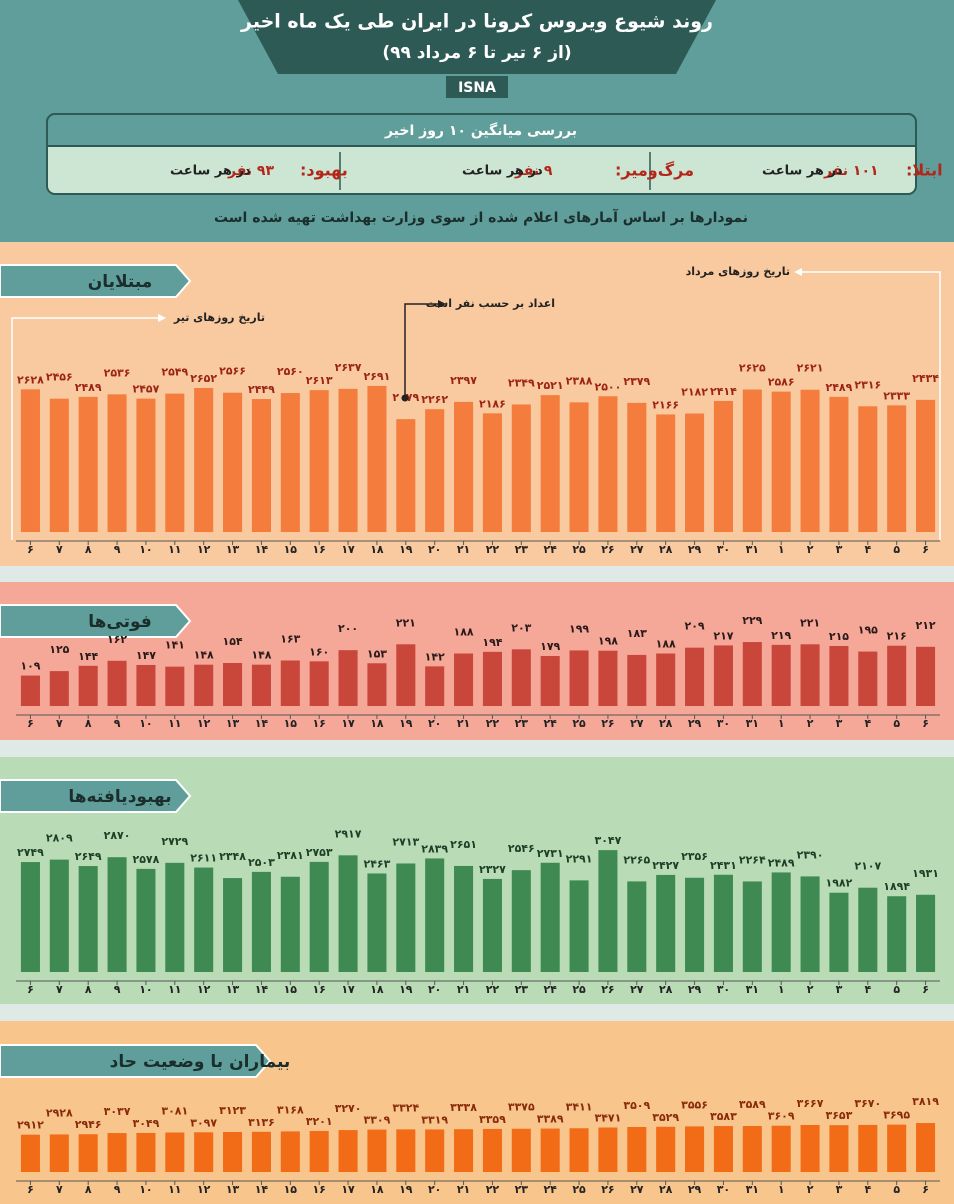  What do you see at coordinates (579, 549) in the screenshot?
I see `x-tick-label: ۲۵` at bounding box center [579, 549].